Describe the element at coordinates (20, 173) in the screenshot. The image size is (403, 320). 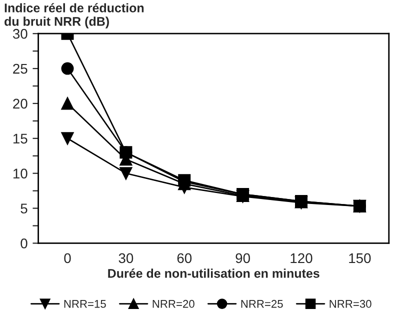
I see `y-tick-label: 10` at that location.